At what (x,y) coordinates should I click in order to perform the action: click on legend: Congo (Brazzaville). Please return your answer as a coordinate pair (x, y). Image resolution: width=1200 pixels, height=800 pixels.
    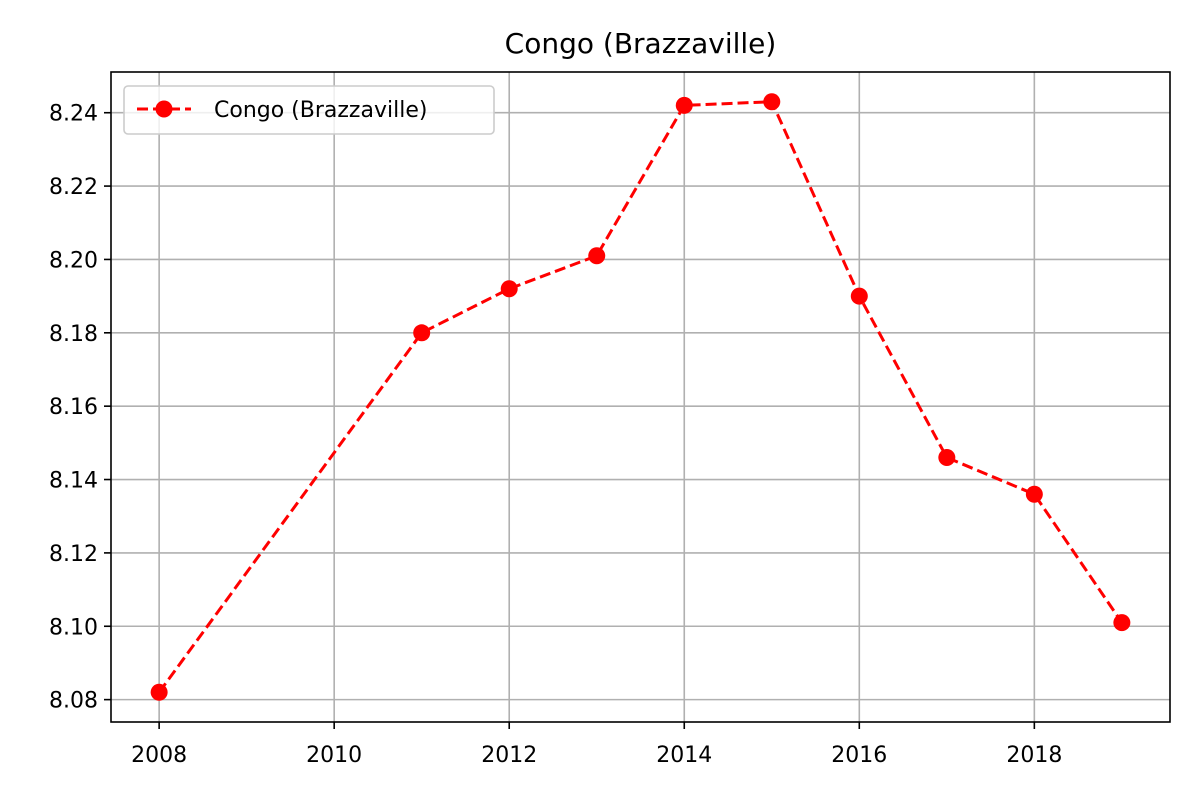
    Looking at the image, I should click on (309, 110).